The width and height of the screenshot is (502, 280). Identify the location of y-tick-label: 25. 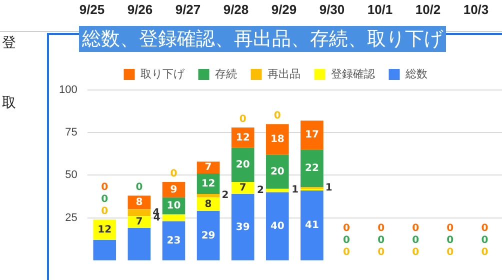
(71, 218).